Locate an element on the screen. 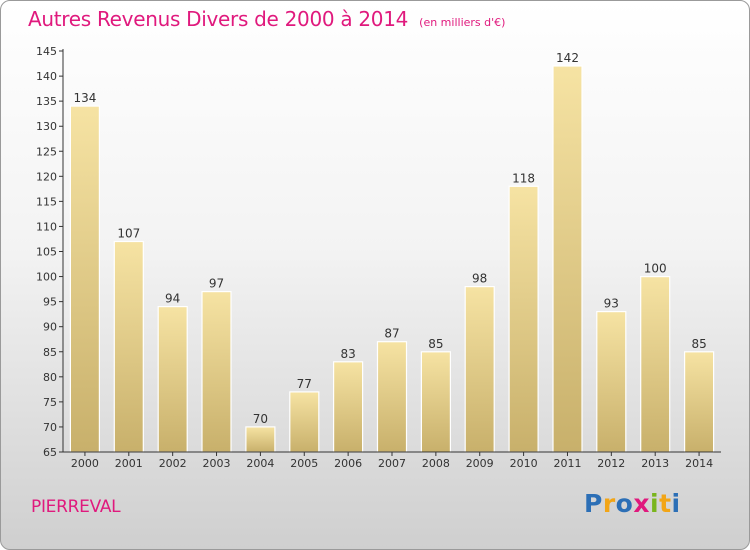  bar-2011 is located at coordinates (567, 259).